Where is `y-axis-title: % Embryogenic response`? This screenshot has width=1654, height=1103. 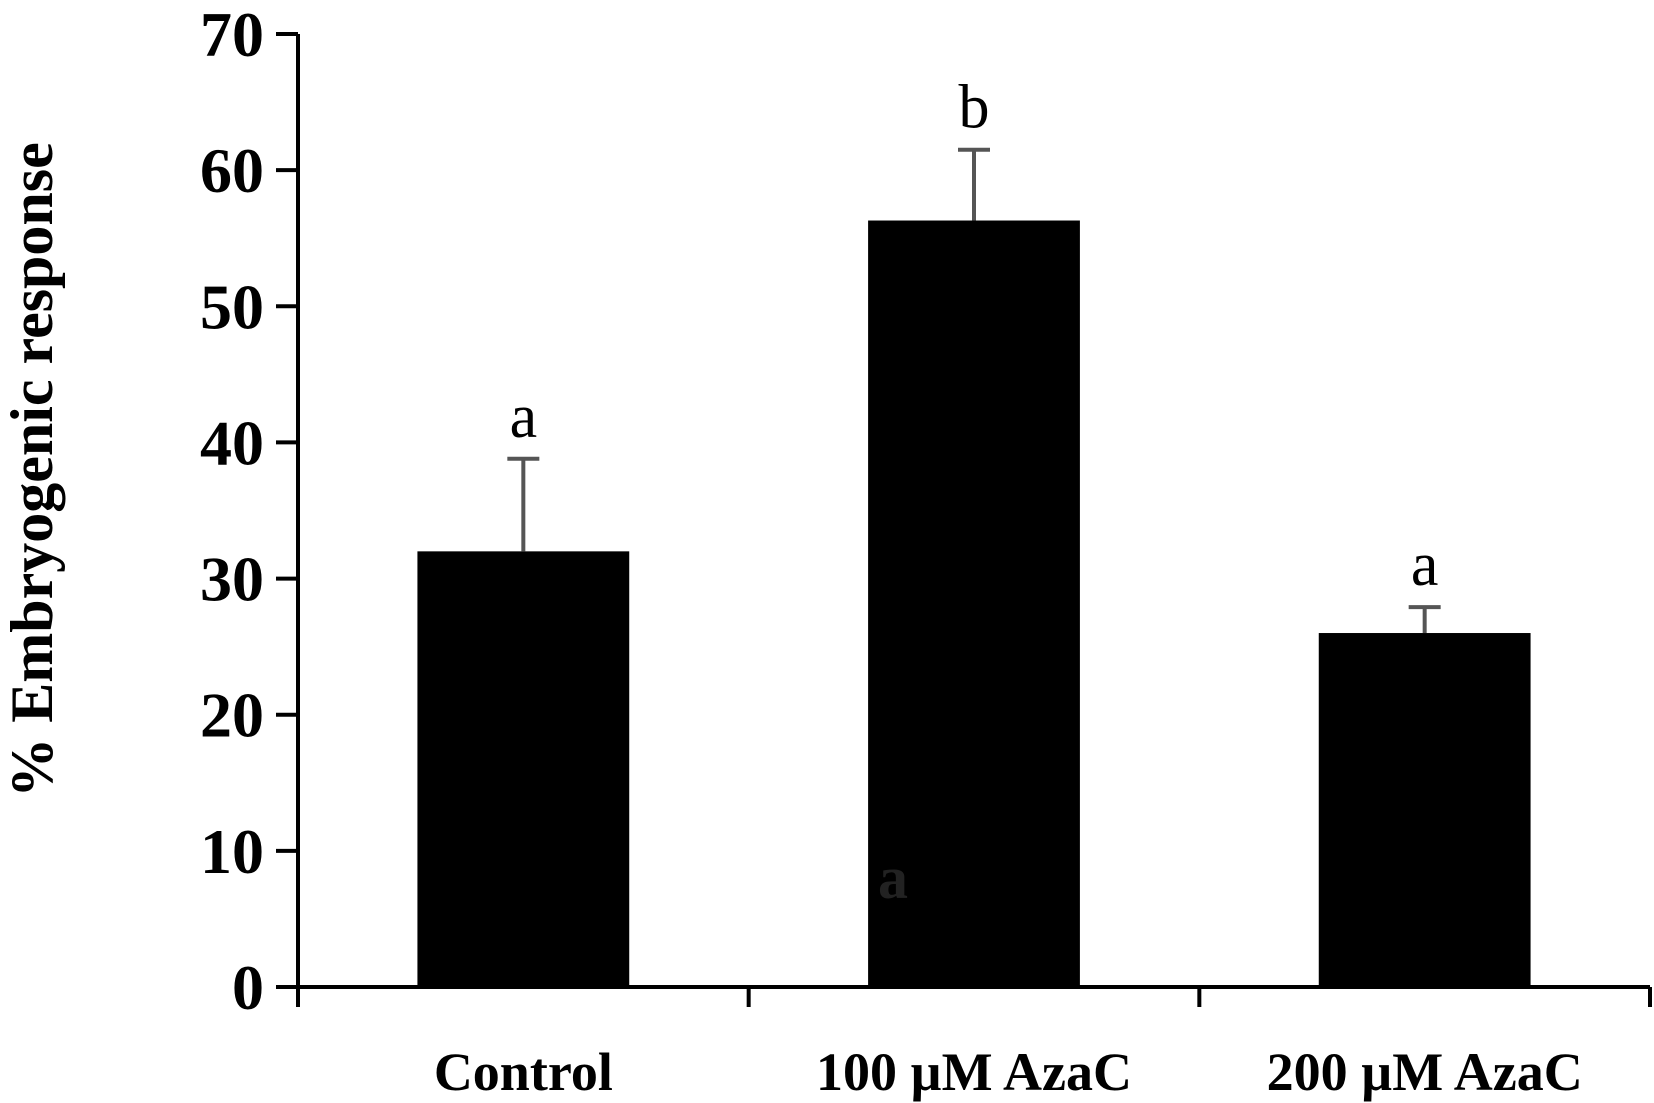
y-axis-title: % Embryogenic response is located at coordinates (32, 470).